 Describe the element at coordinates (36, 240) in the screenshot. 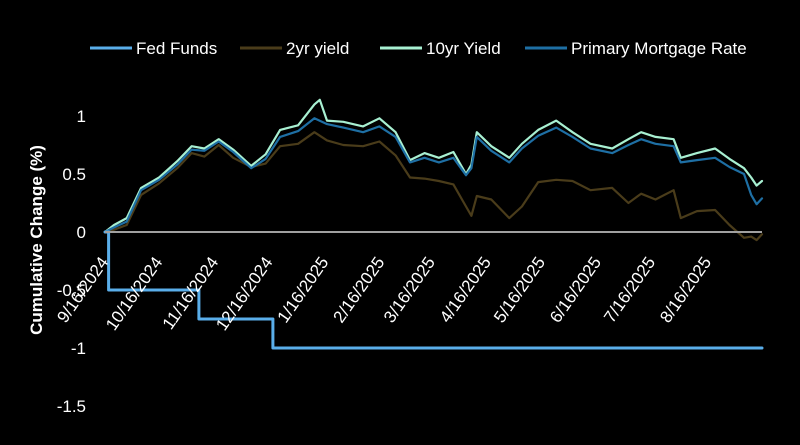

I see `y-axis-label: Cumulative Change (%)` at that location.